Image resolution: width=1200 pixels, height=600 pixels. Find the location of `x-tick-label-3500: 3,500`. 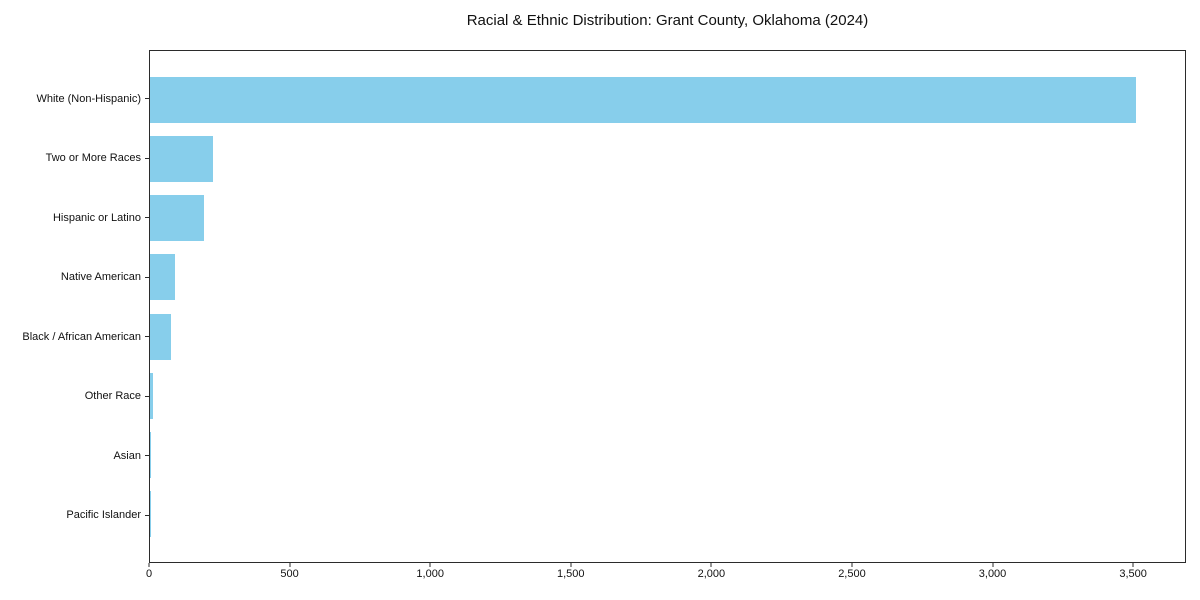

x-tick-label-3500: 3,500 is located at coordinates (1133, 574).